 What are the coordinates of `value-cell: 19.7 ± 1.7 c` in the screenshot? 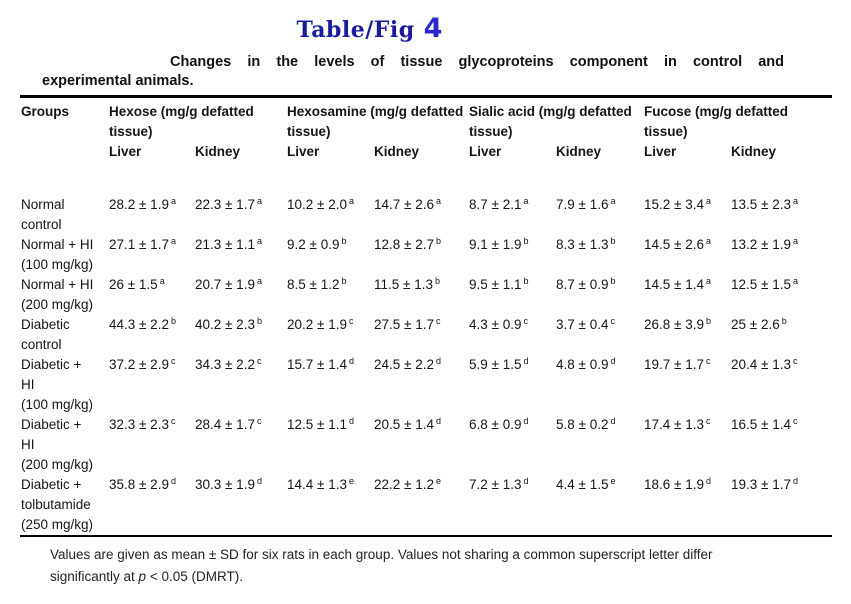 It's located at (677, 363).